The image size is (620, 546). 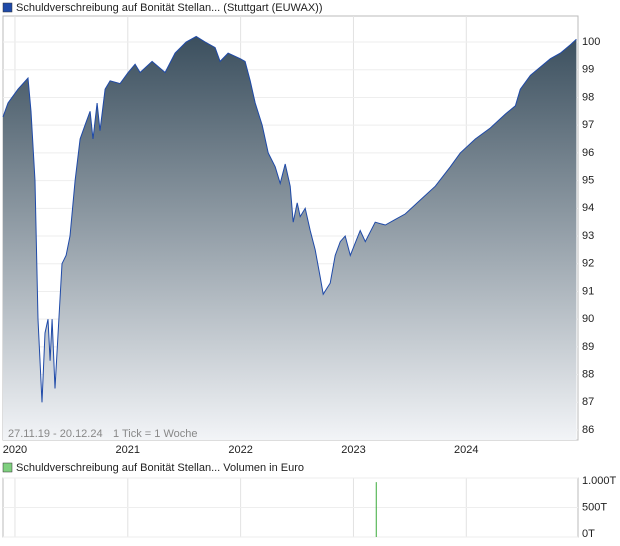 I want to click on y-tick-label: 92, so click(x=588, y=264).